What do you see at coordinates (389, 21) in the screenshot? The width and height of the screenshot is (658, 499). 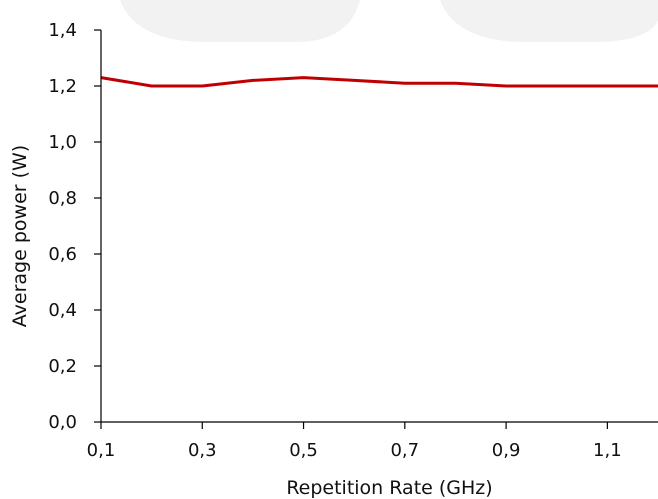 I see `watermark` at bounding box center [389, 21].